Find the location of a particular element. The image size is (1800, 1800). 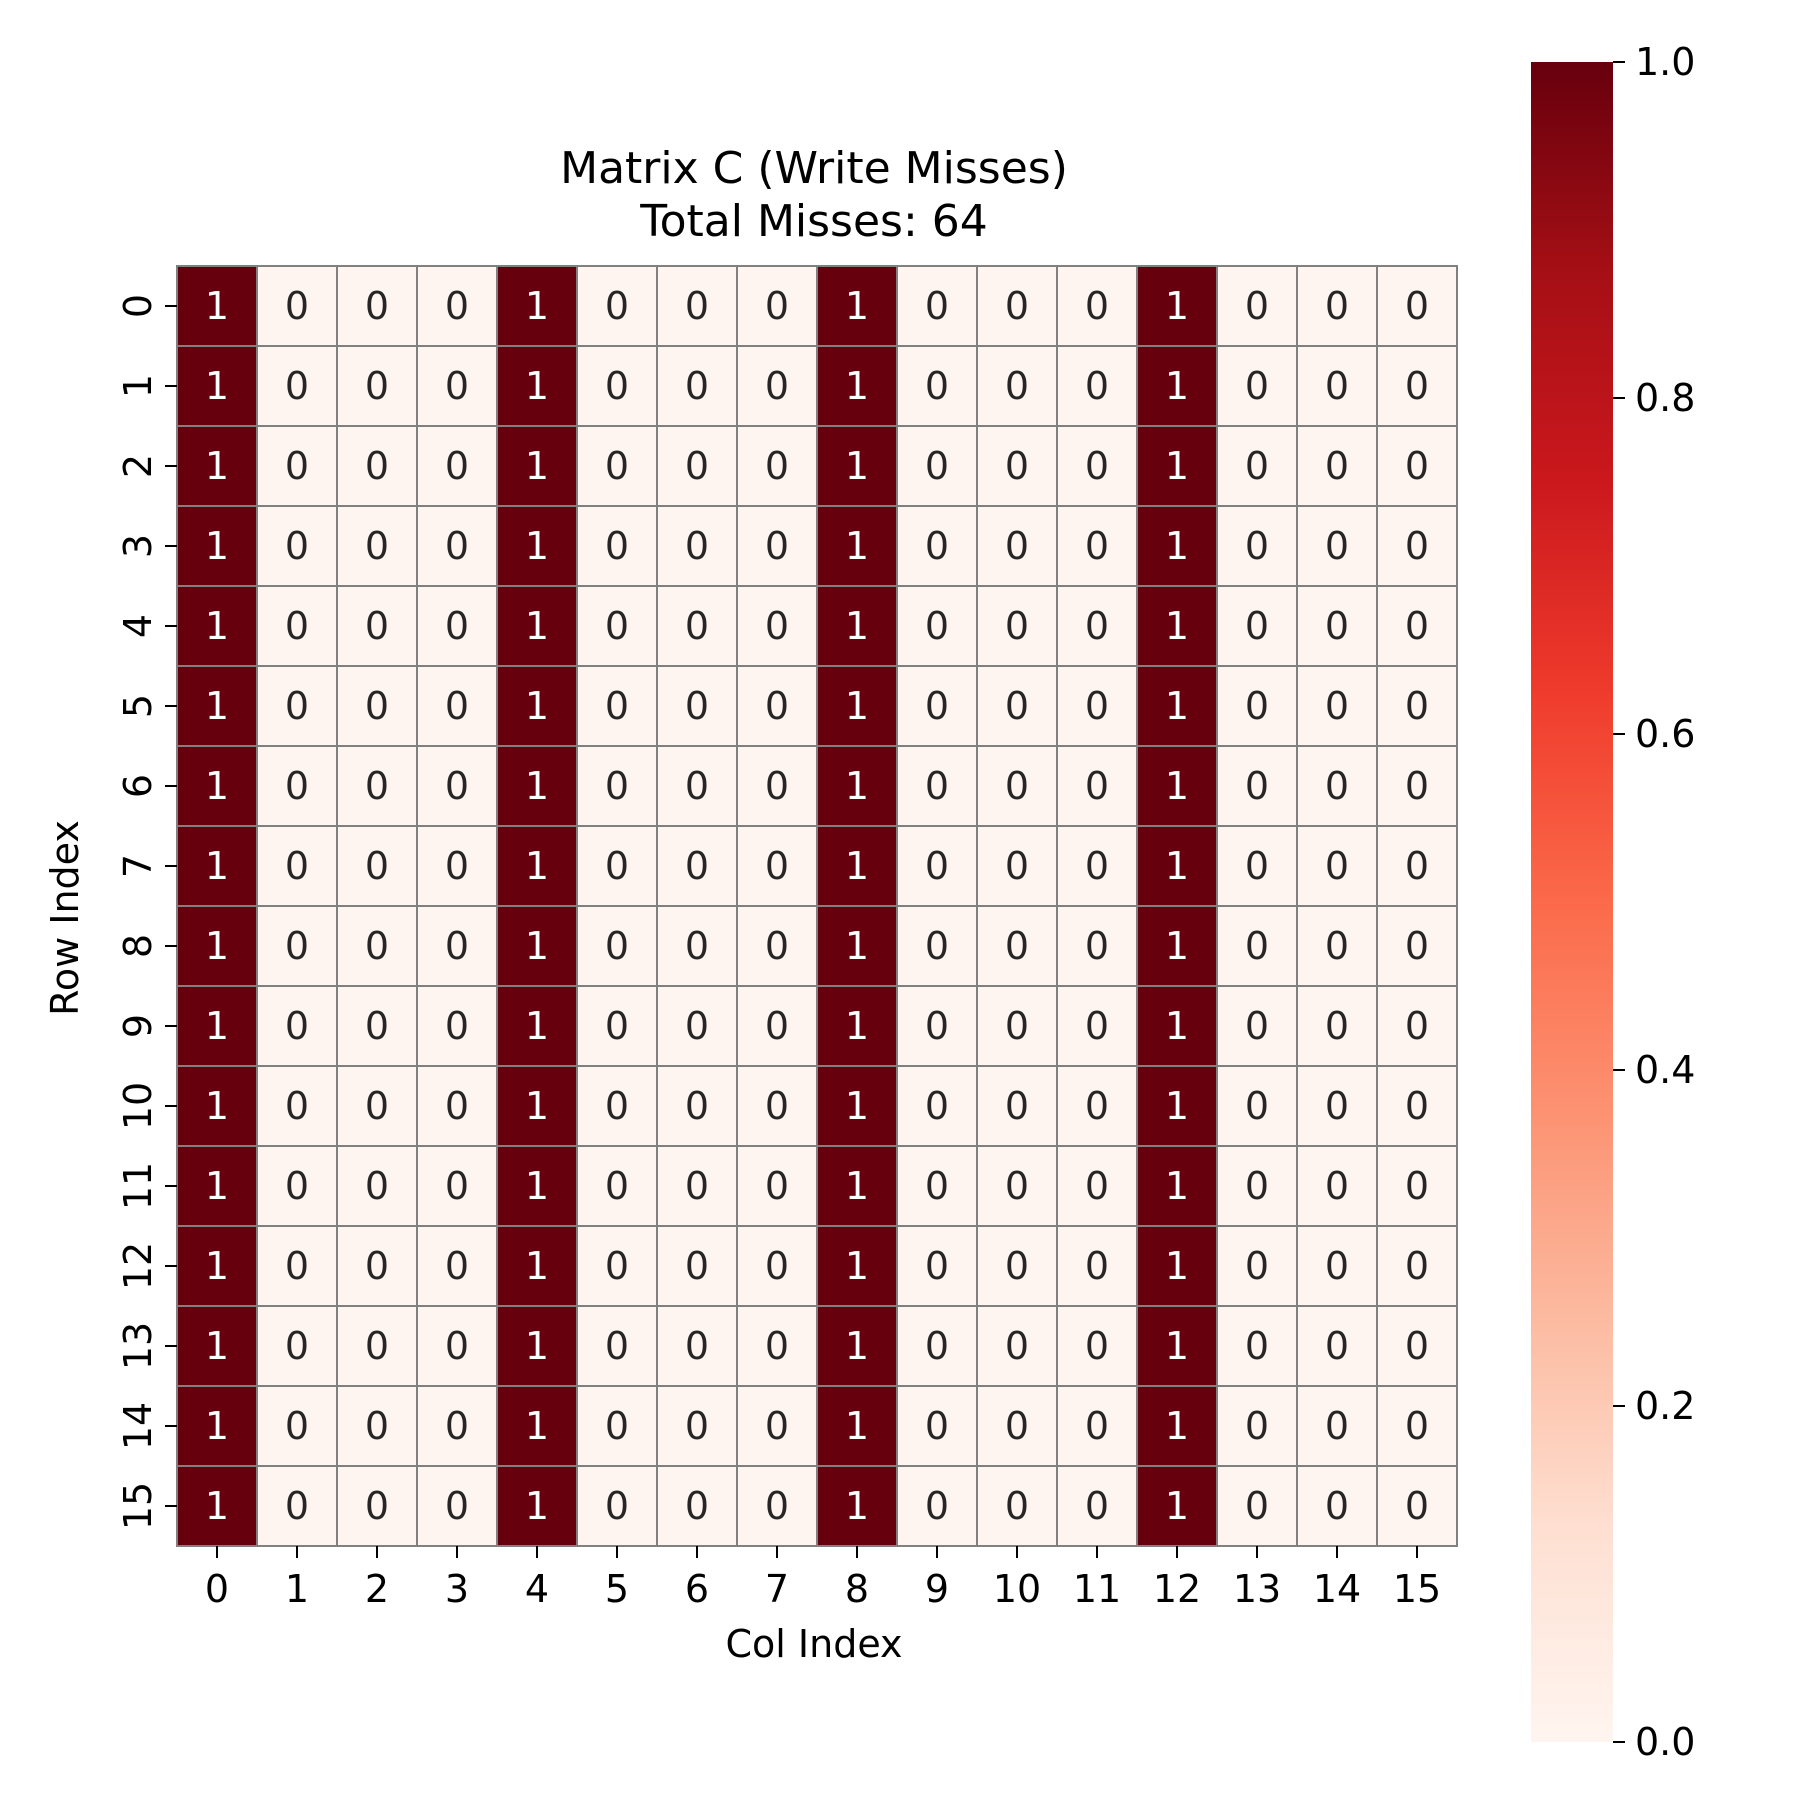

y-tick-label: 7 is located at coordinates (138, 866).